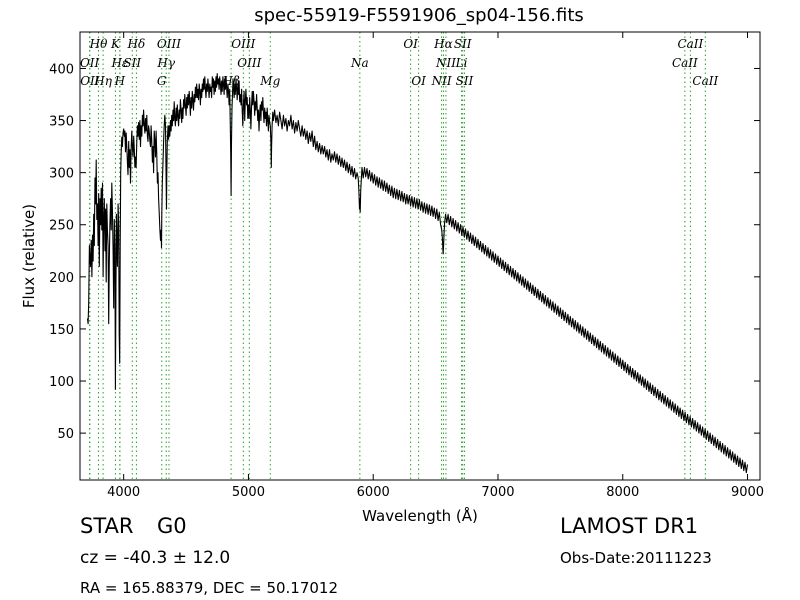  I want to click on y-tick-label: 250, so click(61, 226).